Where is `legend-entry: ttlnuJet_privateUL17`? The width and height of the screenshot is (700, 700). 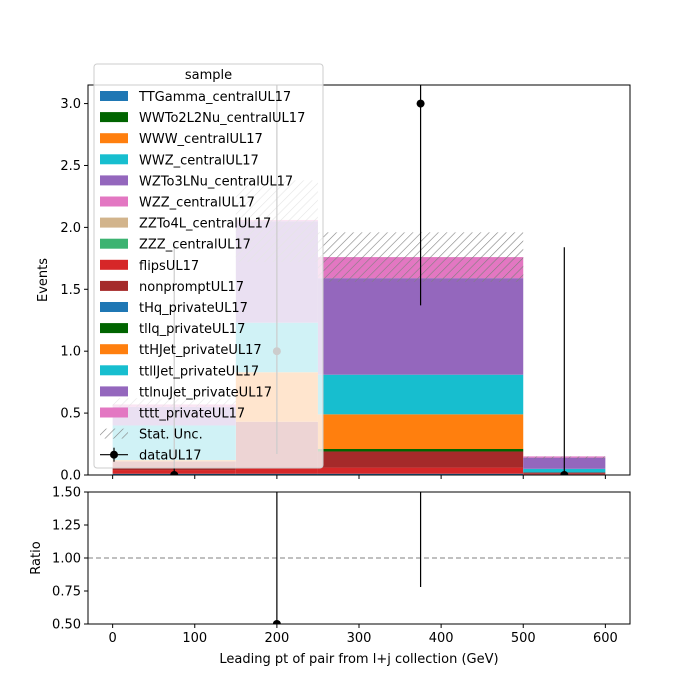
legend-entry: ttlnuJet_privateUL17 is located at coordinates (205, 392).